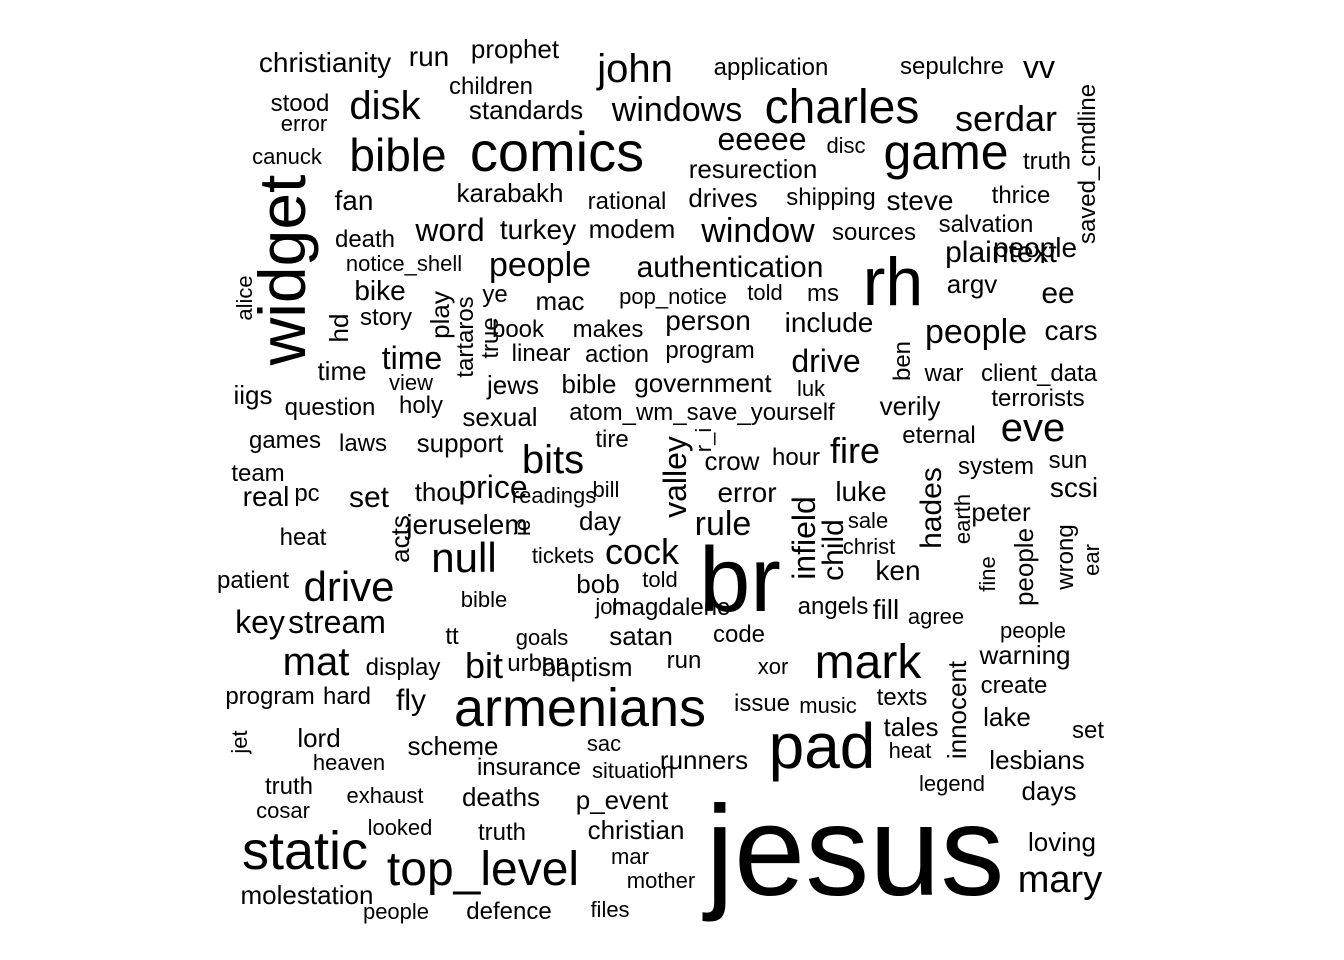  I want to click on cloud-word: ee, so click(1058, 293).